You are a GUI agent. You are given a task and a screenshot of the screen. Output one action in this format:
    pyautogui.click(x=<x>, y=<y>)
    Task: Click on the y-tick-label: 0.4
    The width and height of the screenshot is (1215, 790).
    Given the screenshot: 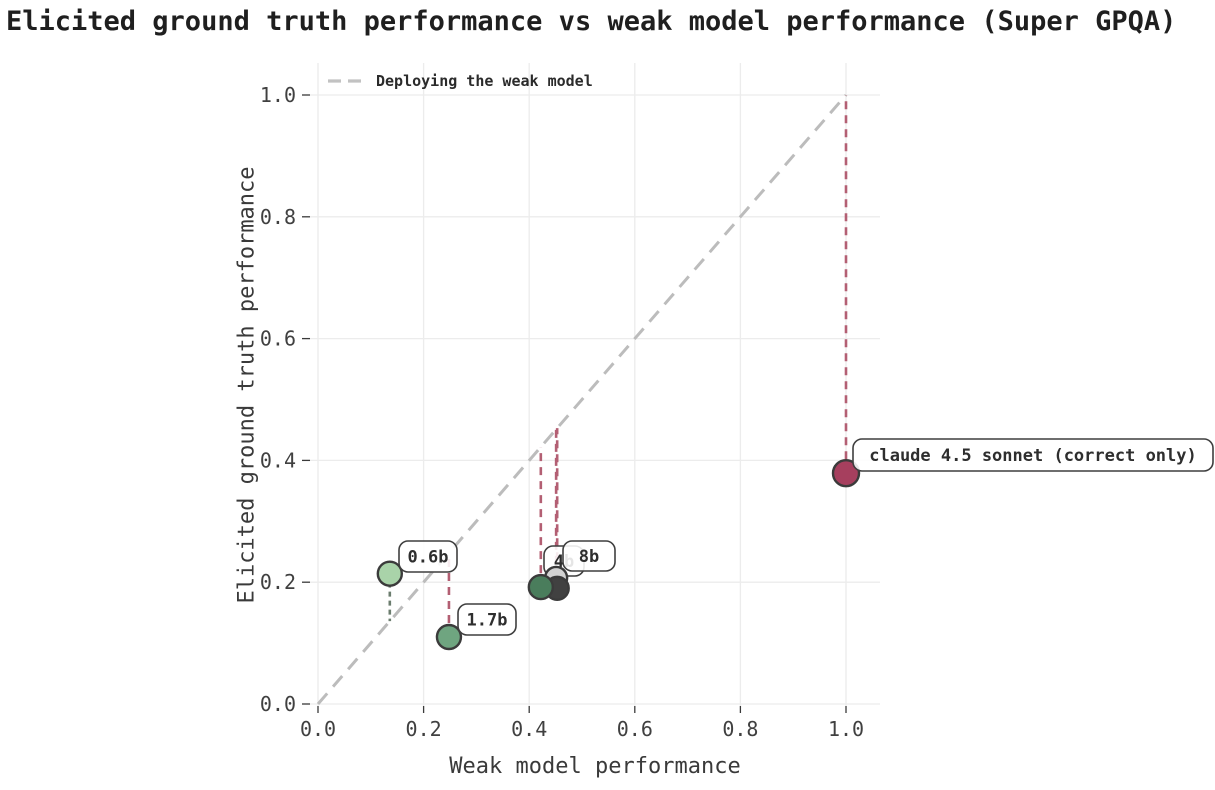 What is the action you would take?
    pyautogui.click(x=278, y=460)
    